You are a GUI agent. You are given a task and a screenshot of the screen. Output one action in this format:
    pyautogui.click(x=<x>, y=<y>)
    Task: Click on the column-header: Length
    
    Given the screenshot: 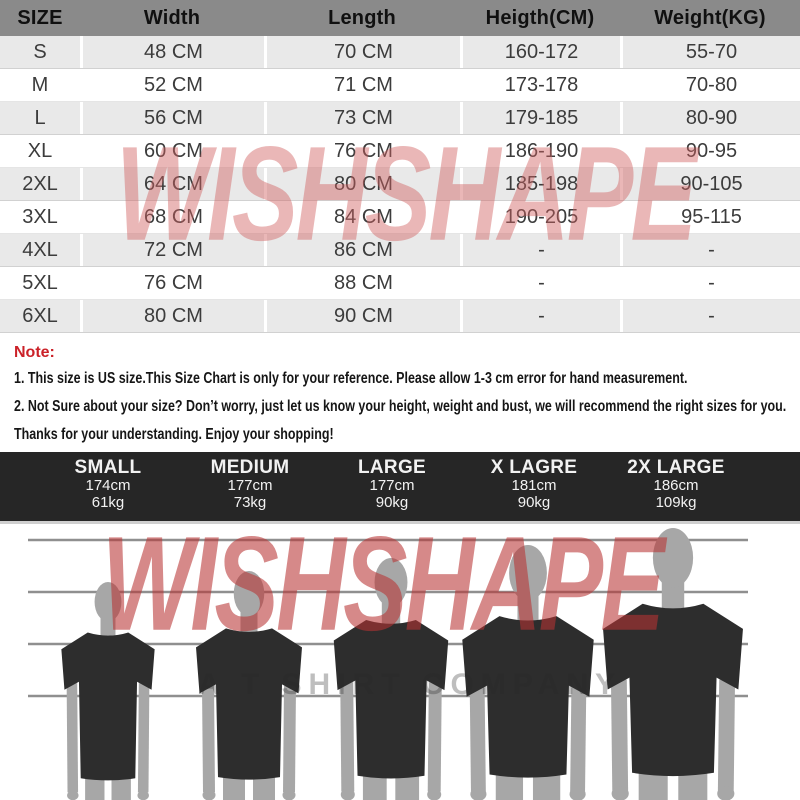 What is the action you would take?
    pyautogui.click(x=362, y=17)
    